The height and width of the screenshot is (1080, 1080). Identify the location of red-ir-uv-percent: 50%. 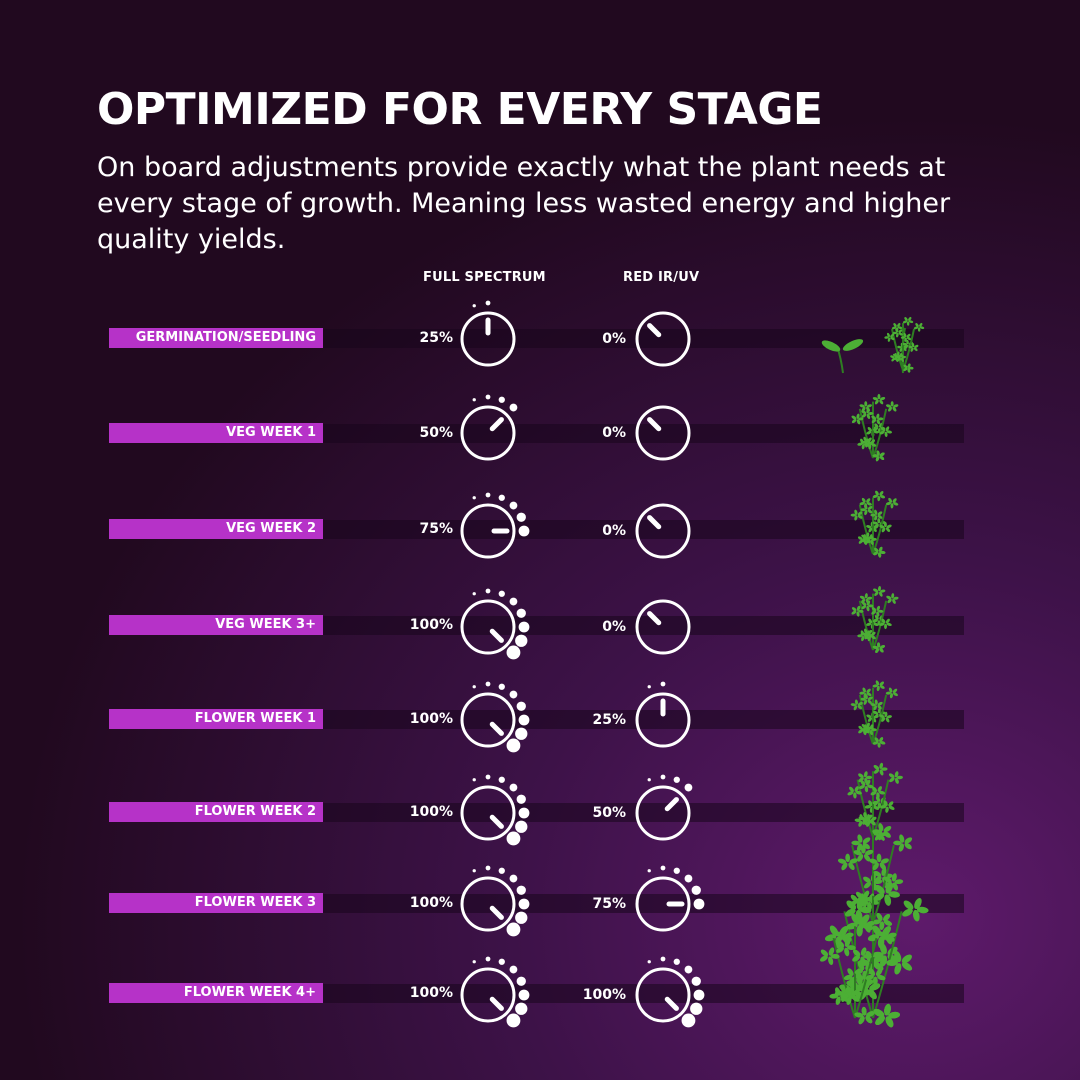
(609, 813).